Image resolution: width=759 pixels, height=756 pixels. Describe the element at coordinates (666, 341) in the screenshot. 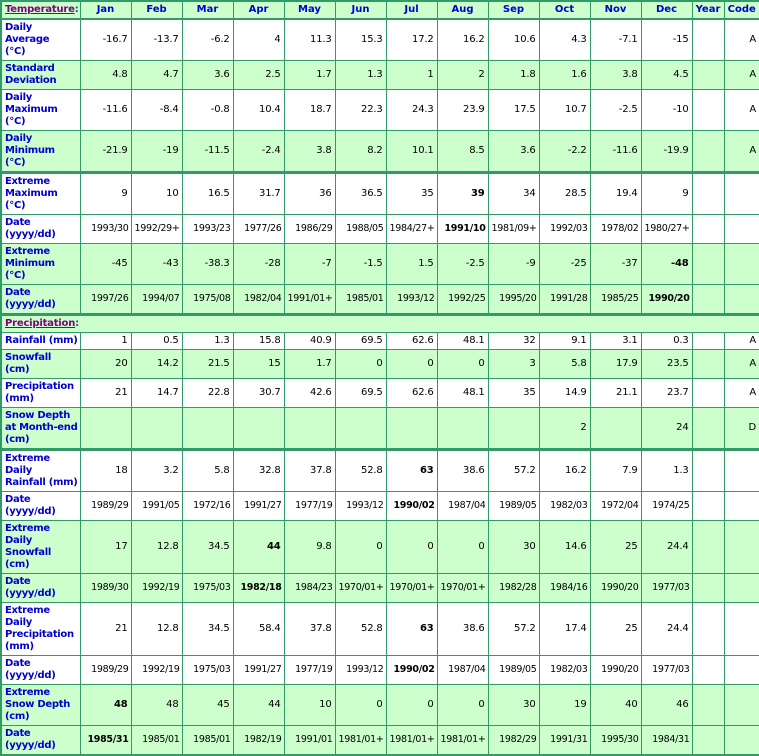

I see `value-cell: 0.3` at that location.